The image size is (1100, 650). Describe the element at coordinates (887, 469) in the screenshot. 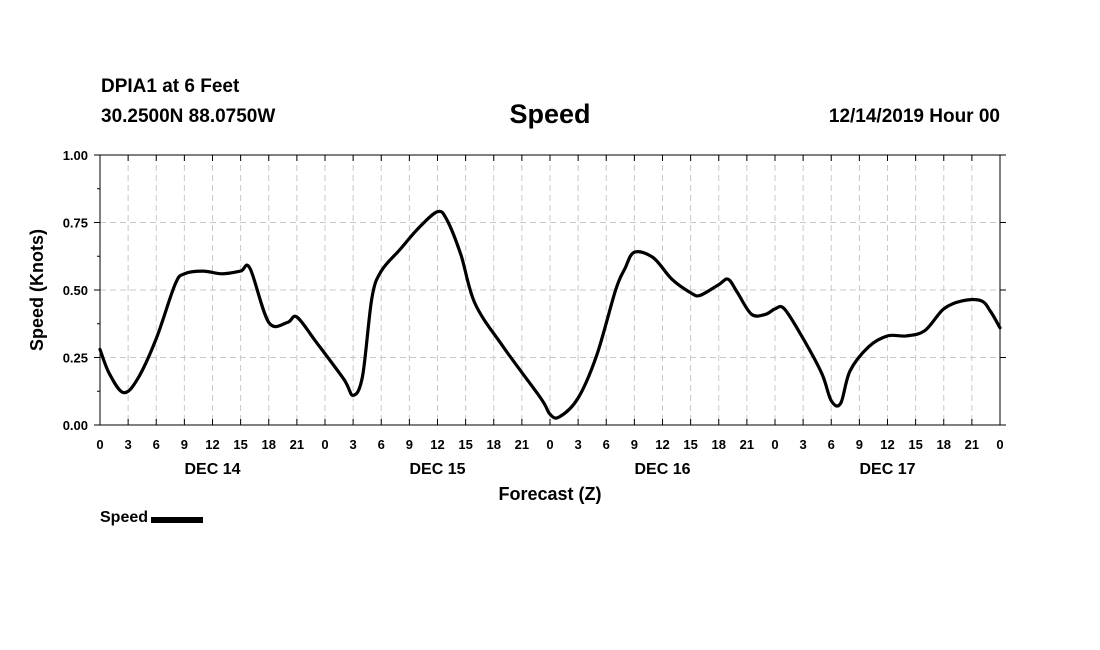

I see `day-label: DEC 17` at that location.